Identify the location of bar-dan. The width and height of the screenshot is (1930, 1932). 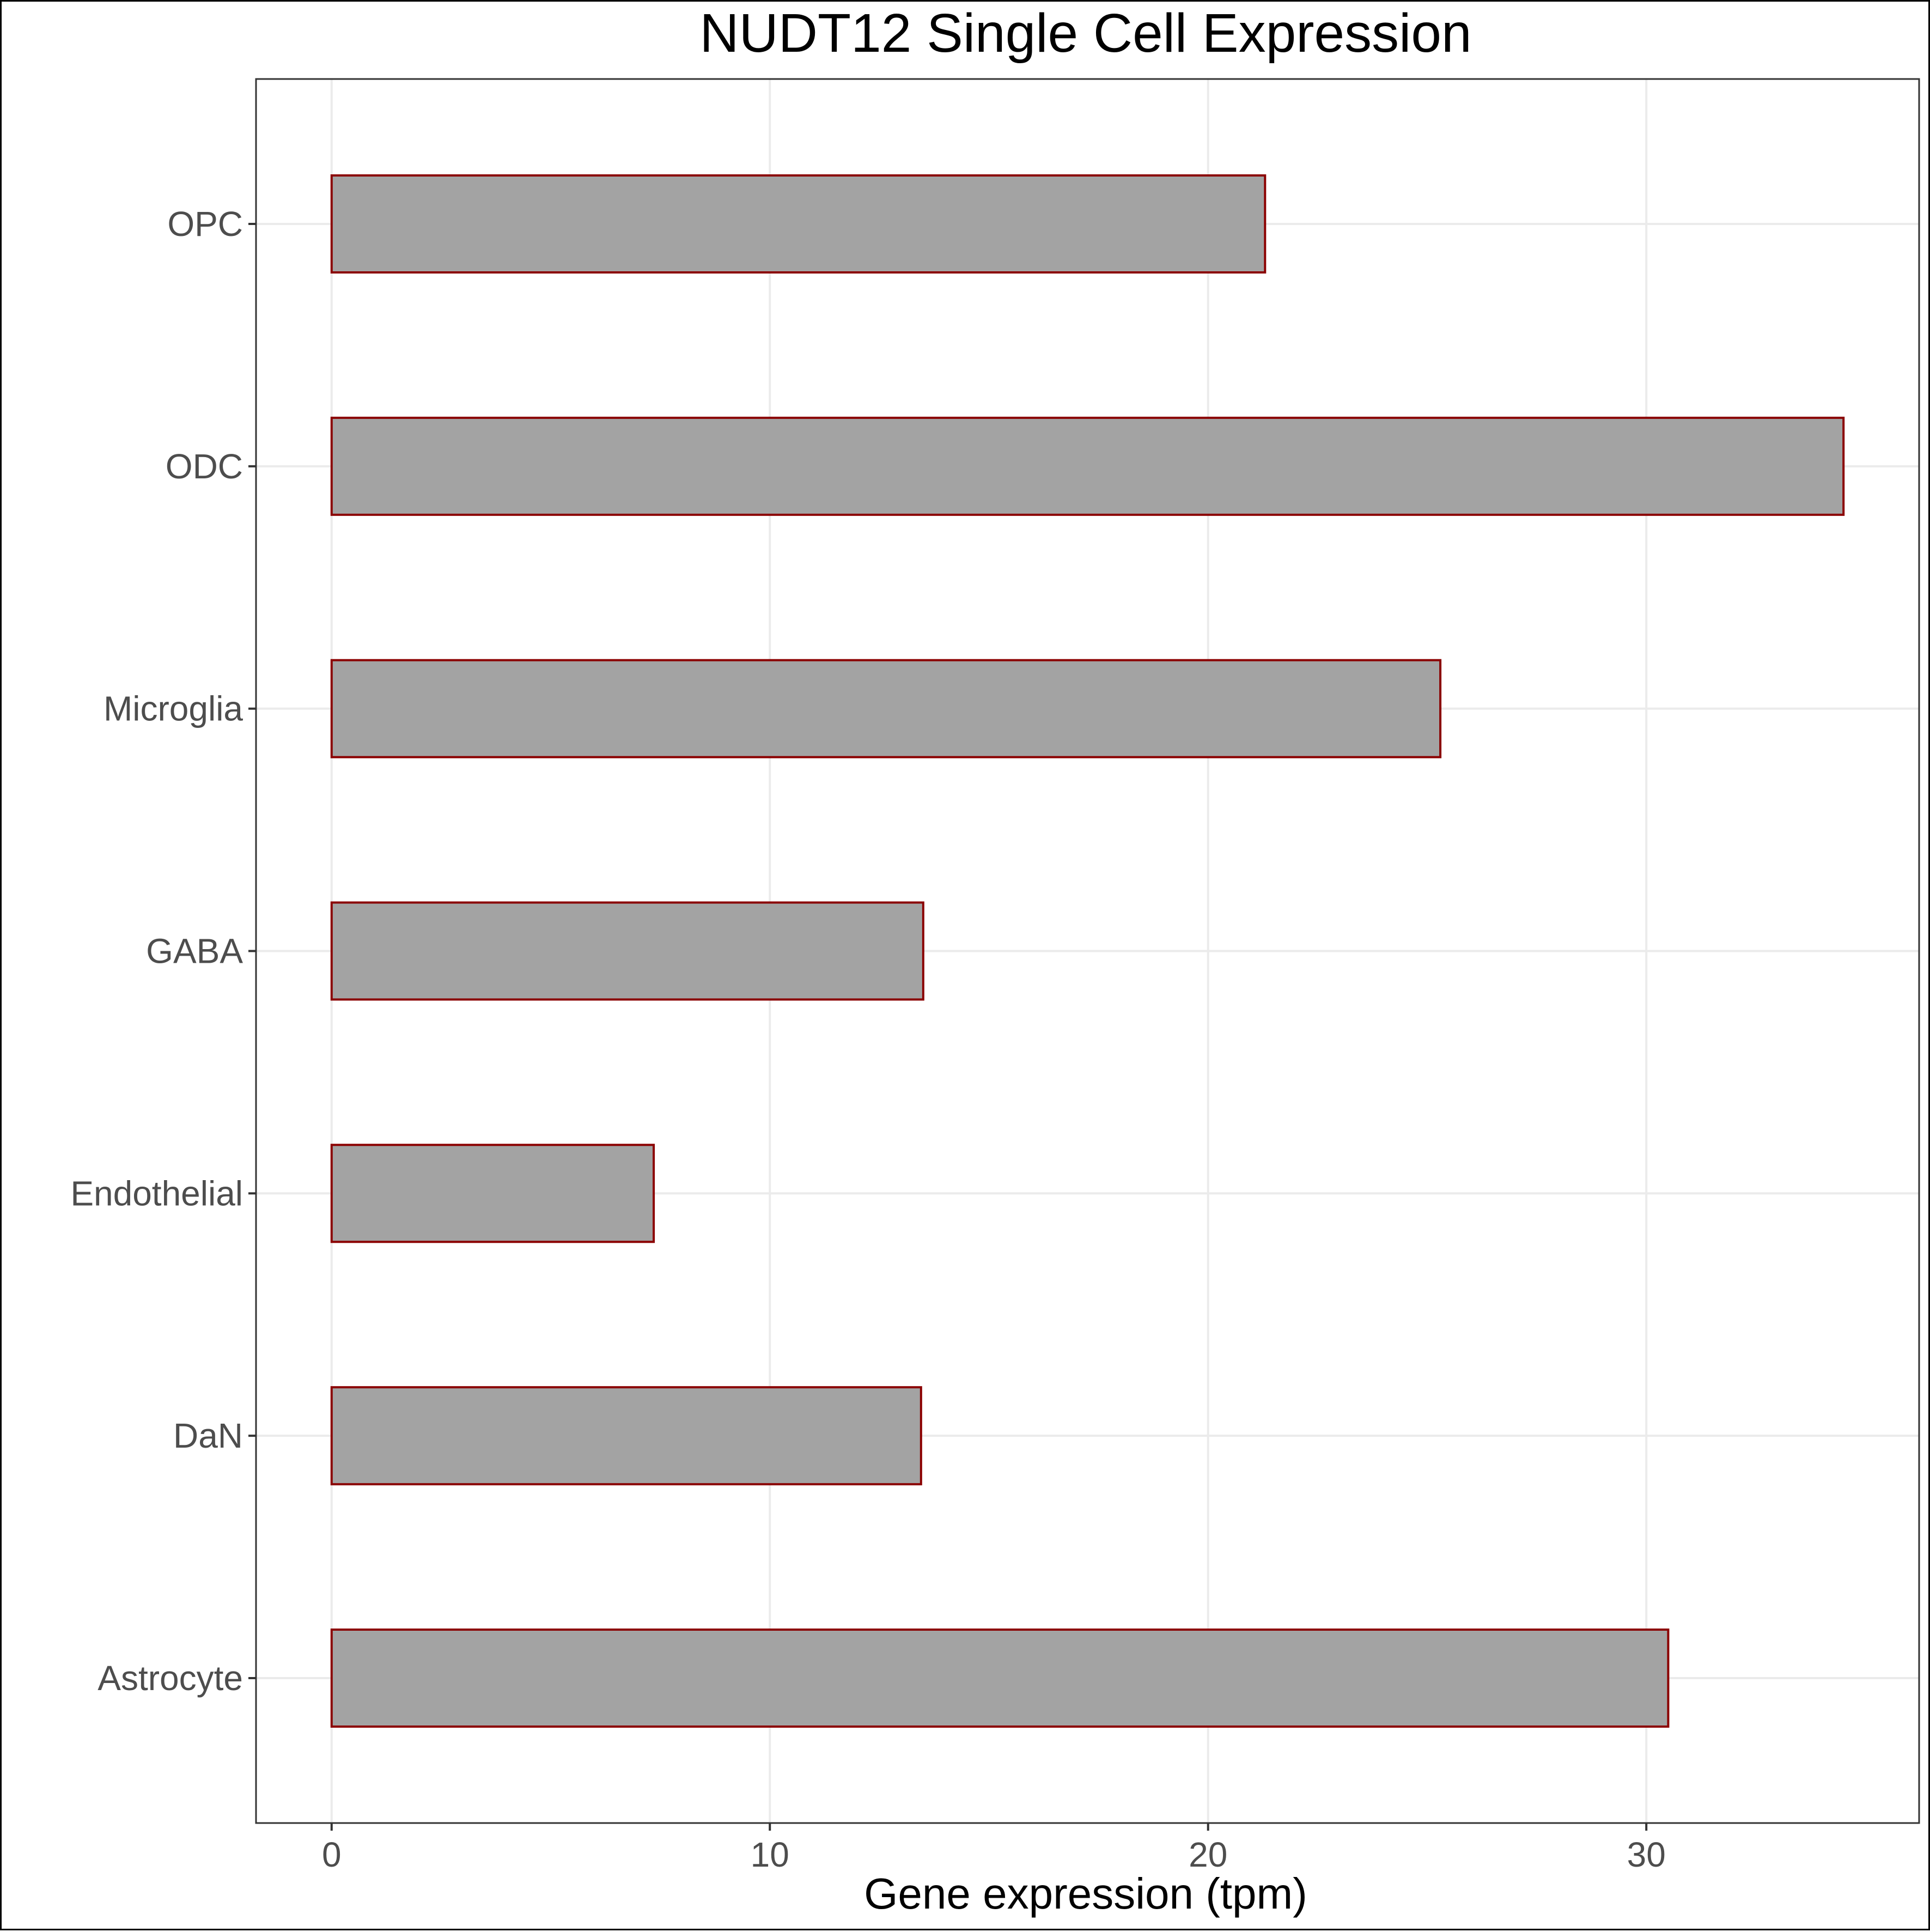
(626, 1436).